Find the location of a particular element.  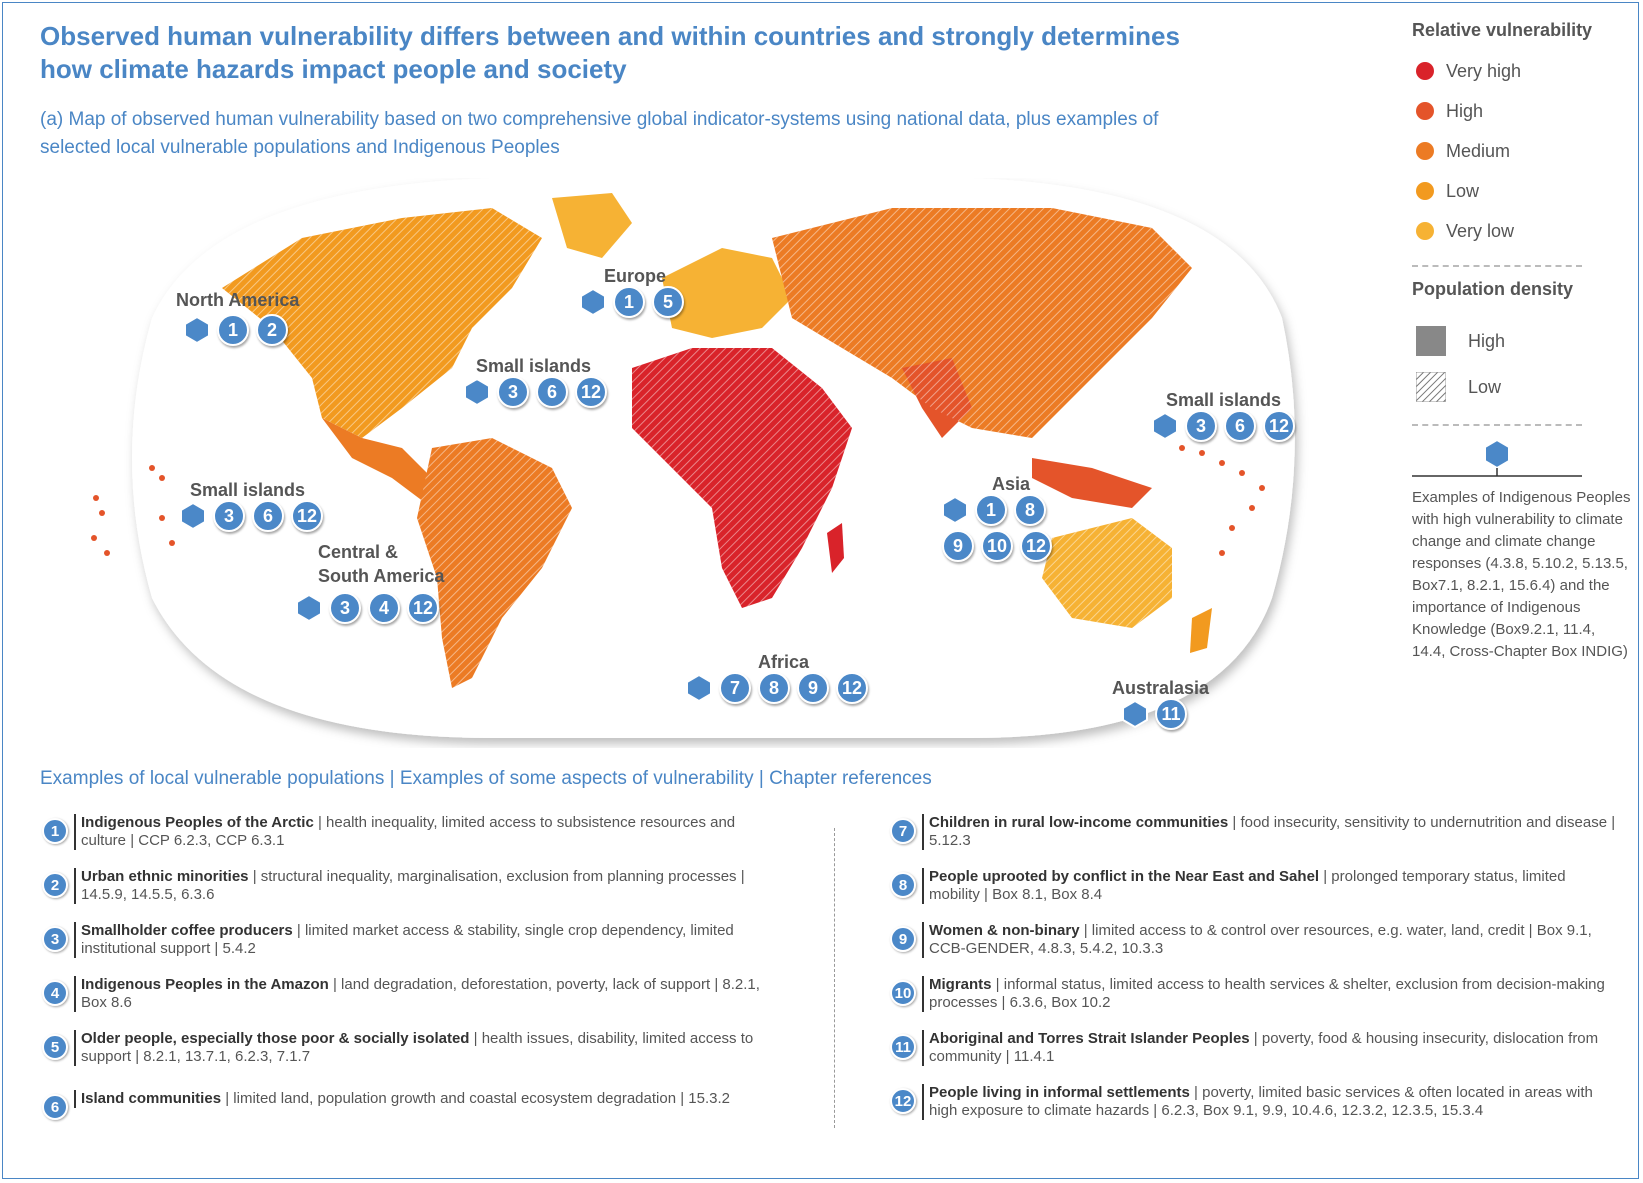

example-number: 10 is located at coordinates (903, 993).